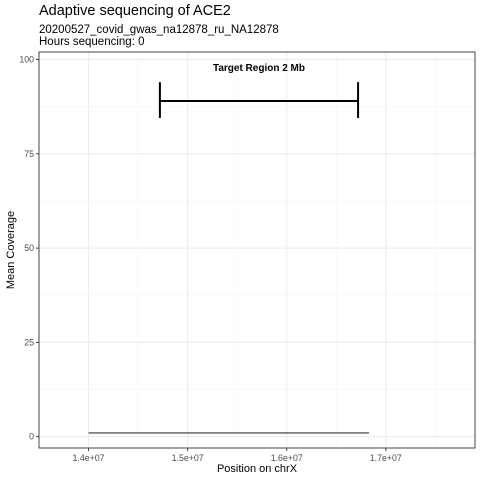 This screenshot has width=480, height=480. I want to click on x-axis: 1.4e+07 1.5e+07 1.6e+07 1.7e+07, so click(237, 455).